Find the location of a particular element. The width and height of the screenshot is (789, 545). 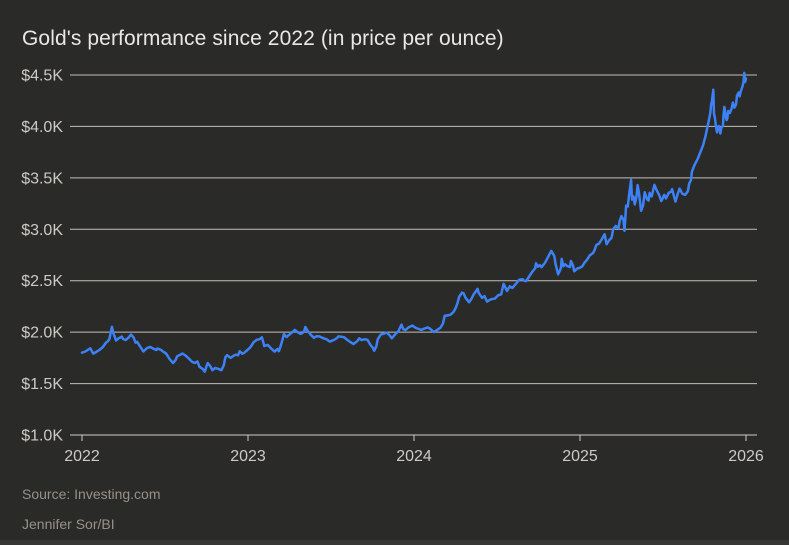

y-tick-label: $1.5K is located at coordinates (42, 384).